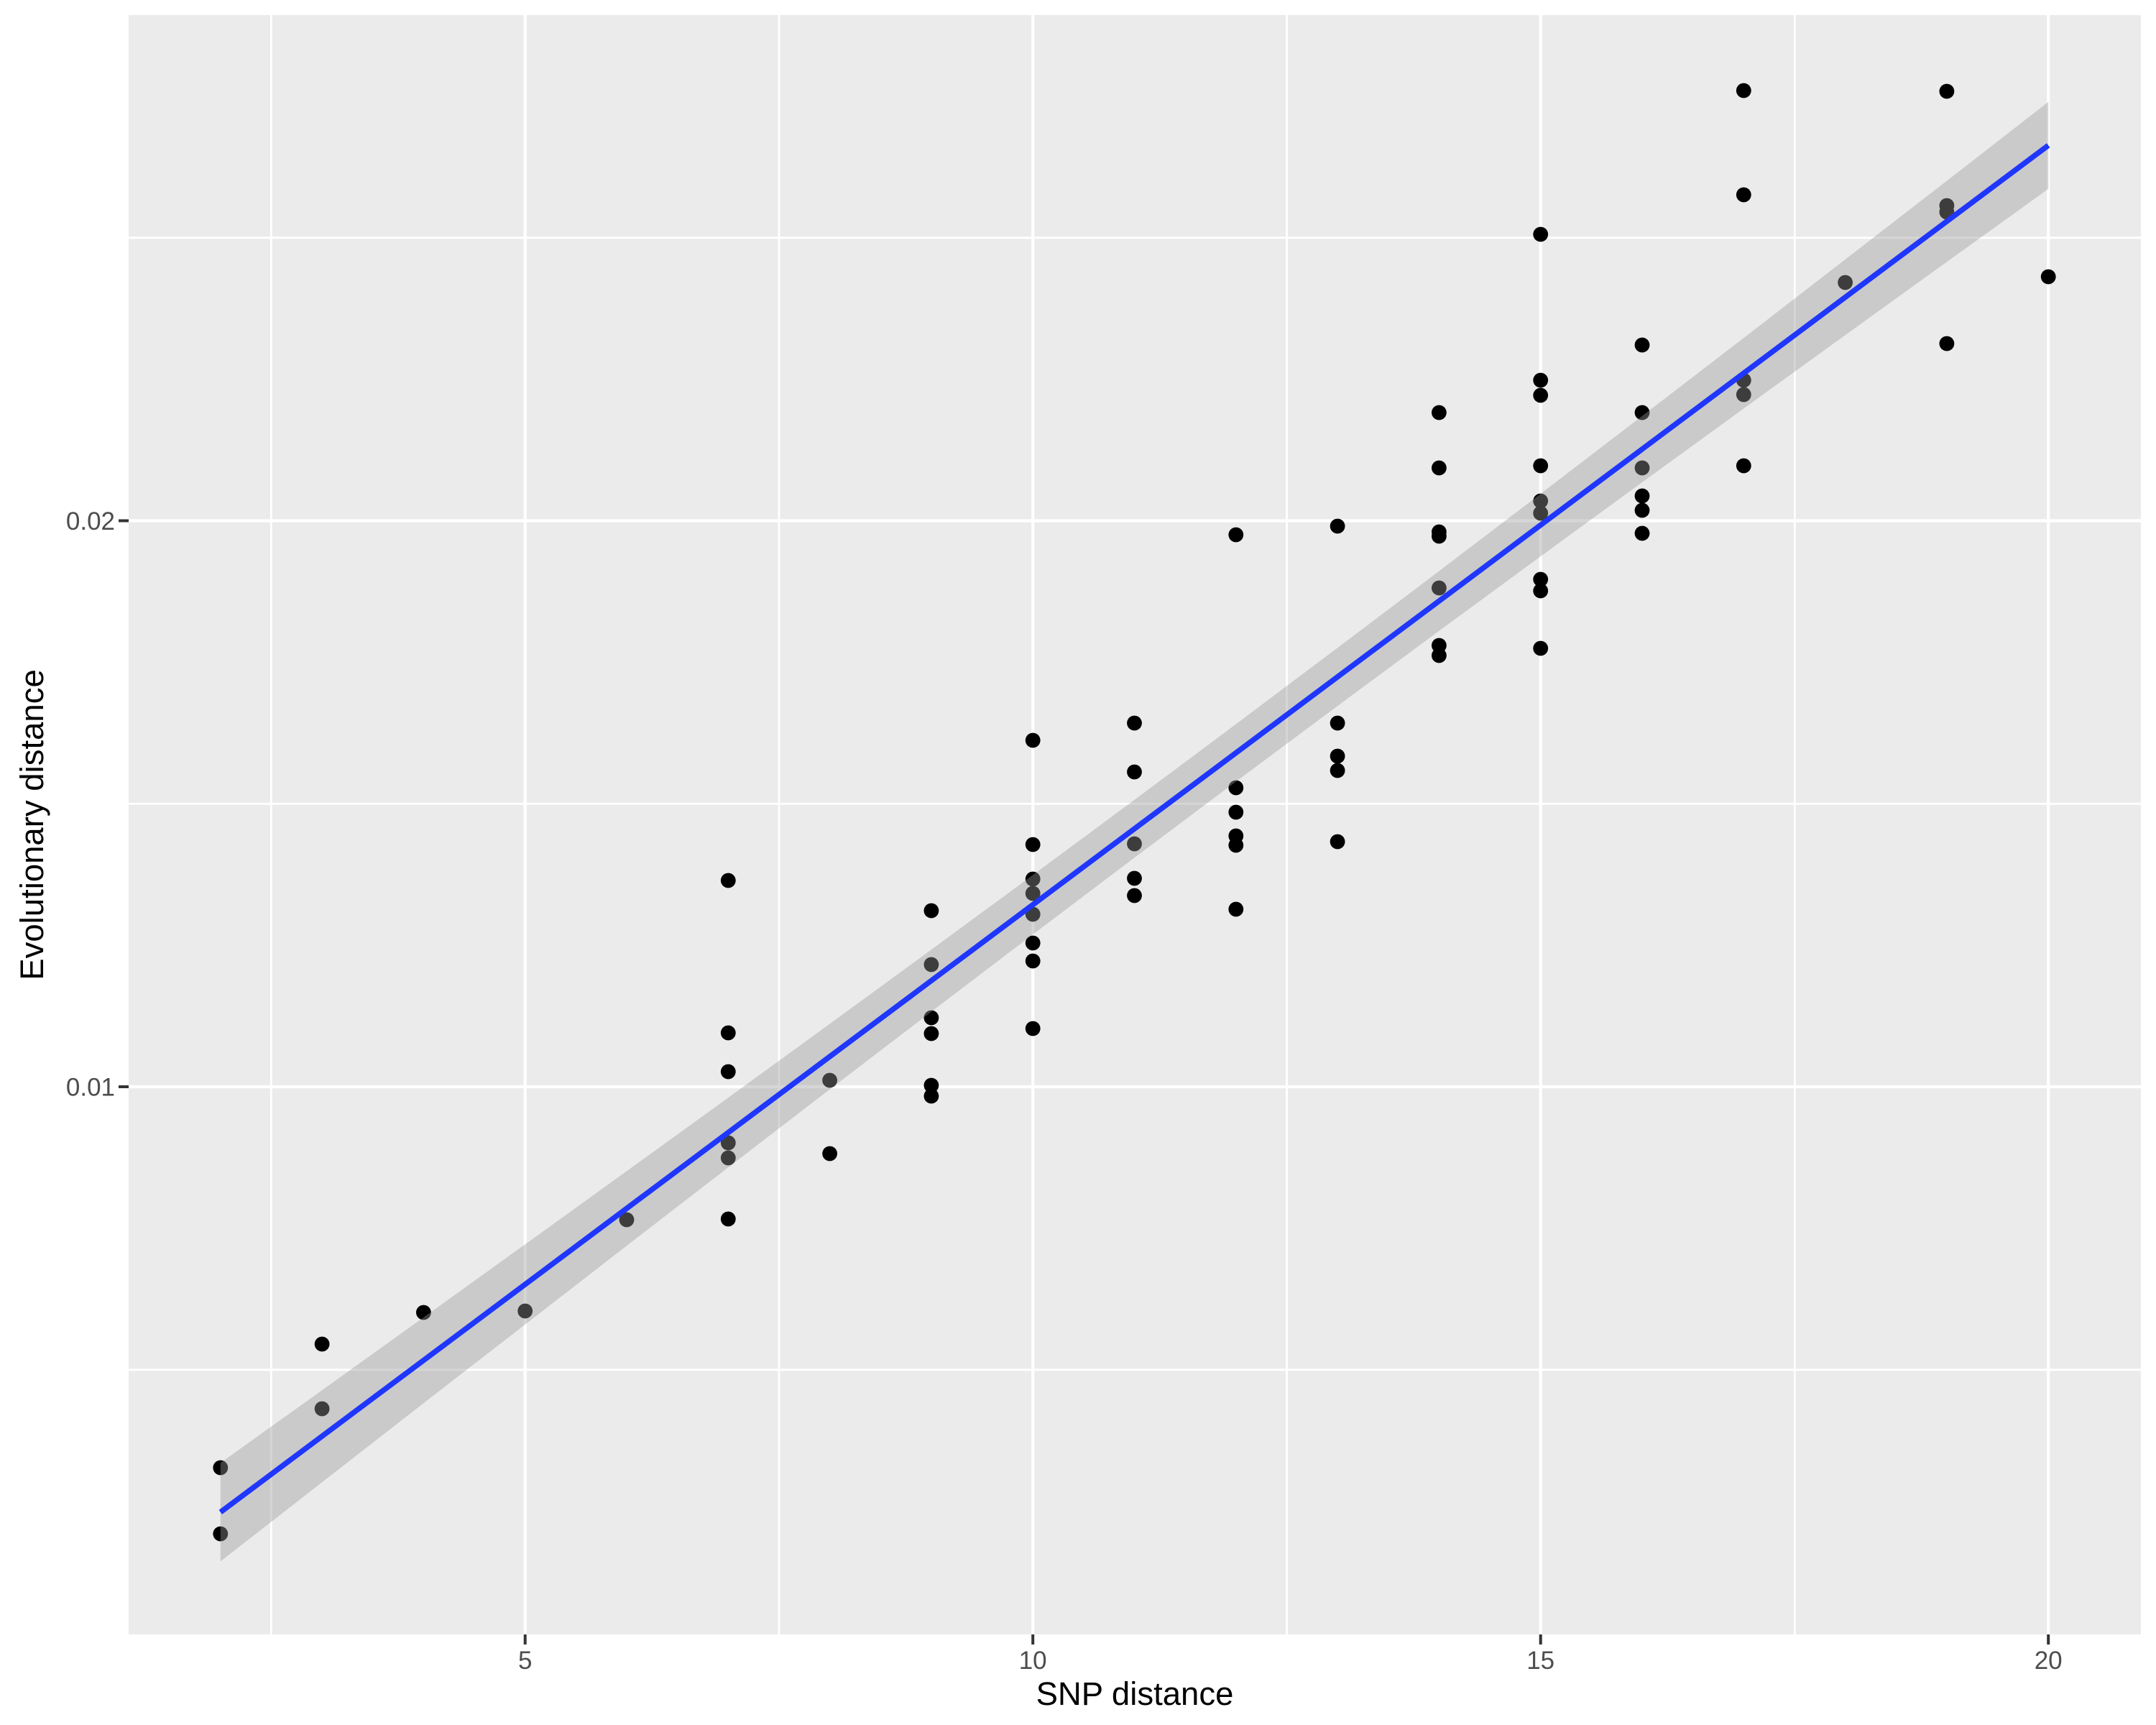  What do you see at coordinates (1540, 1661) in the screenshot?
I see `svg-text: 15` at bounding box center [1540, 1661].